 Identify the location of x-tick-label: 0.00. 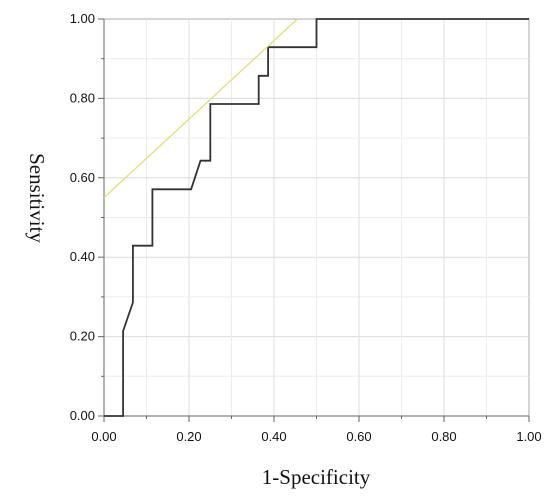
(103, 436).